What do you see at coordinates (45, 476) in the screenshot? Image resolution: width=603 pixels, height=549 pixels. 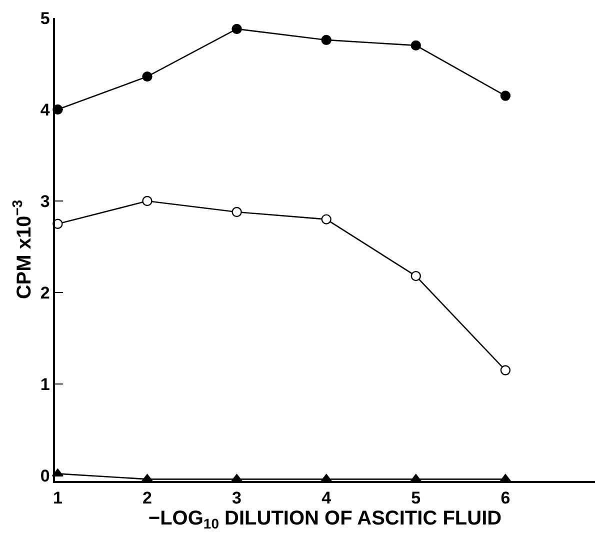 I see `y-tick-label: 0` at bounding box center [45, 476].